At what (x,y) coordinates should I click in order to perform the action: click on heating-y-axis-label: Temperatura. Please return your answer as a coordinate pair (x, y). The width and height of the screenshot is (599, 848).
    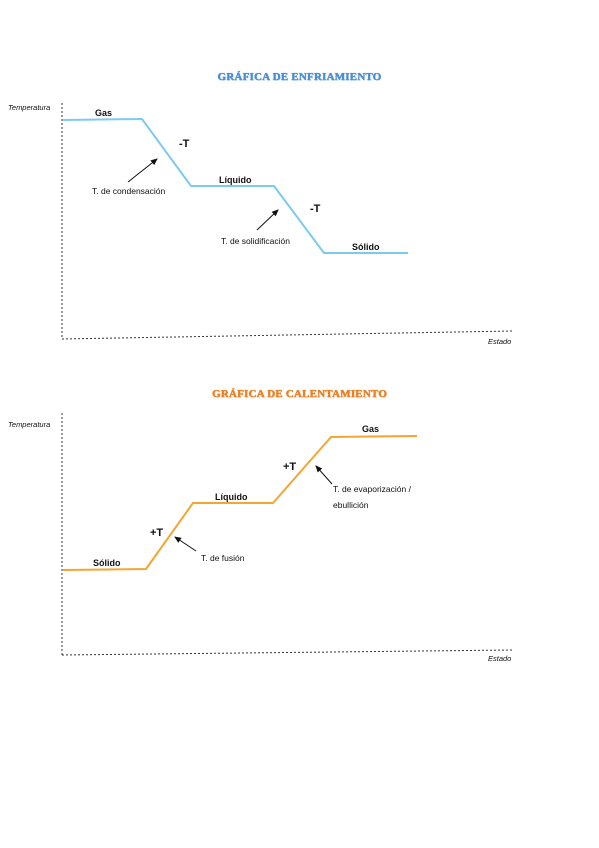
    Looking at the image, I should click on (29, 424).